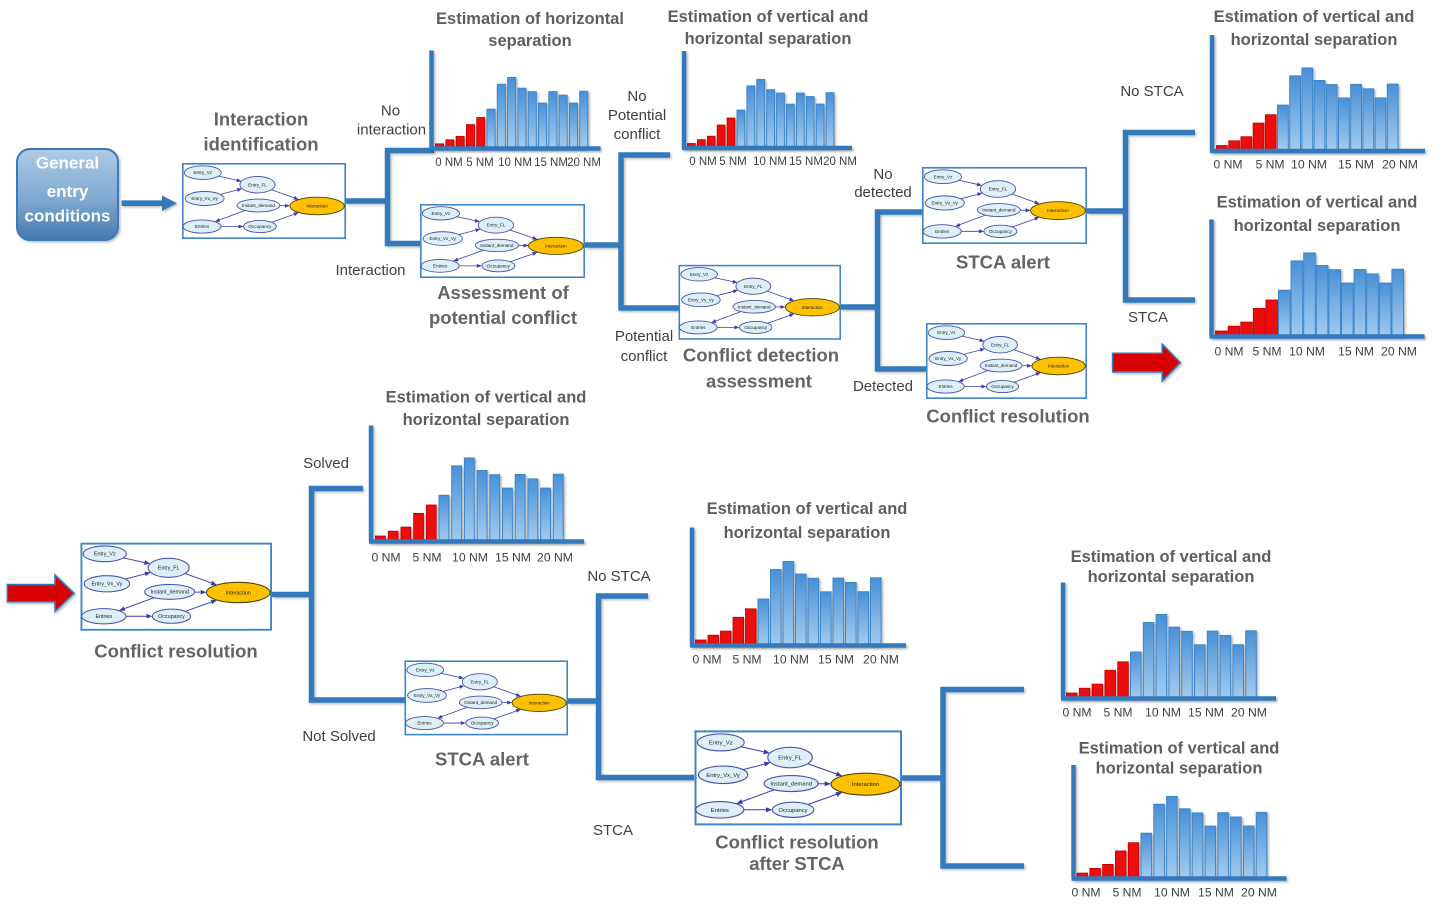 The image size is (1440, 919). I want to click on svg-text: entry, so click(68, 191).